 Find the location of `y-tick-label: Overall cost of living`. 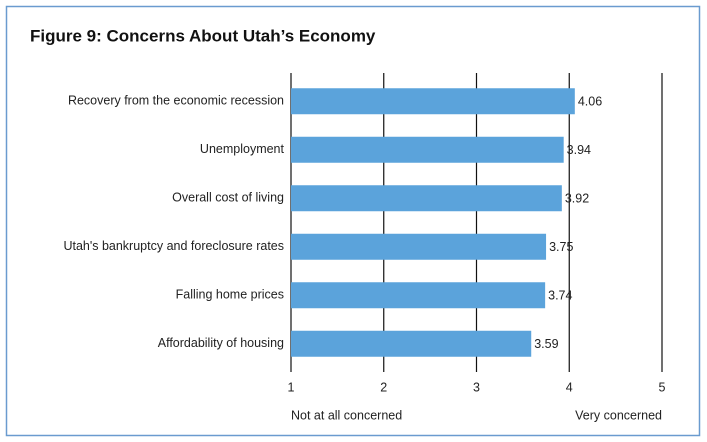

y-tick-label: Overall cost of living is located at coordinates (228, 198).